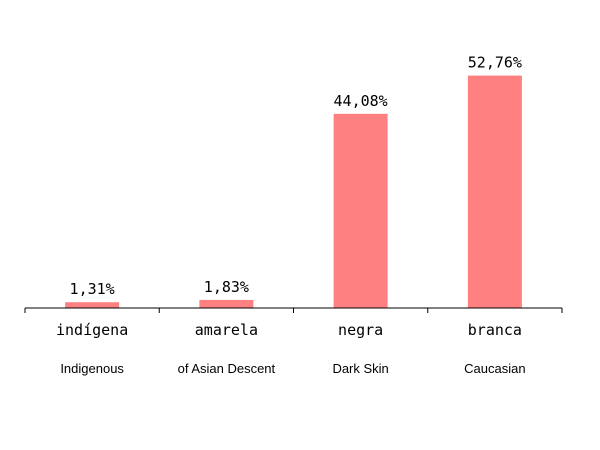 This screenshot has height=450, width=600. I want to click on category-label-3: negra, so click(360, 330).